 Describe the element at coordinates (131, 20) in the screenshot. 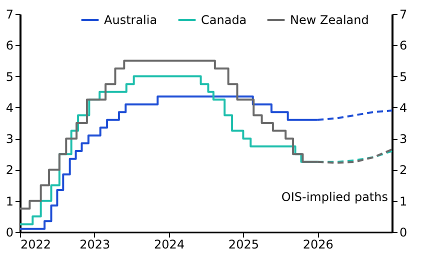

I see `legend-label: Australia` at that location.